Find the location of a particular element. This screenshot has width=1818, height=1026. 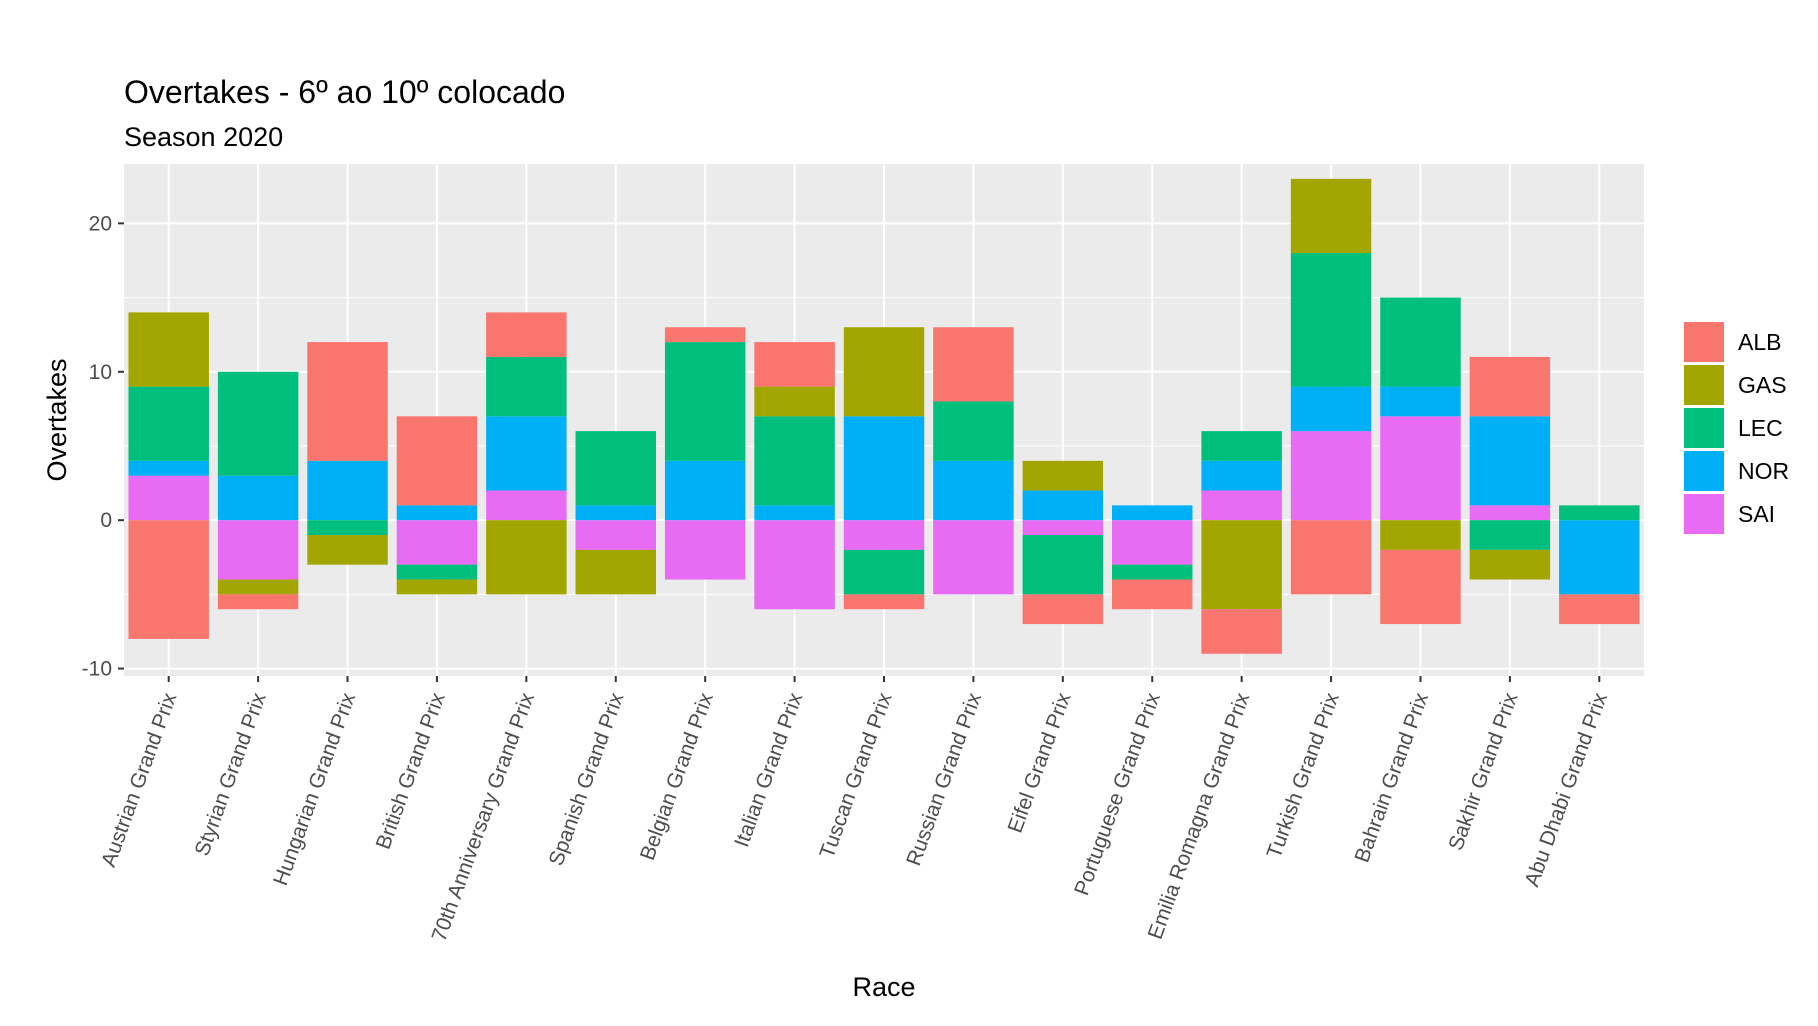

legend-label-lec: LEC is located at coordinates (1760, 428).